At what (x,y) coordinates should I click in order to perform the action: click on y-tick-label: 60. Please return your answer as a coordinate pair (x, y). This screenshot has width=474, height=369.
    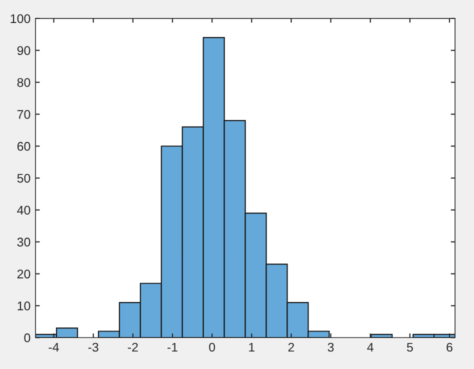
    Looking at the image, I should click on (23, 146).